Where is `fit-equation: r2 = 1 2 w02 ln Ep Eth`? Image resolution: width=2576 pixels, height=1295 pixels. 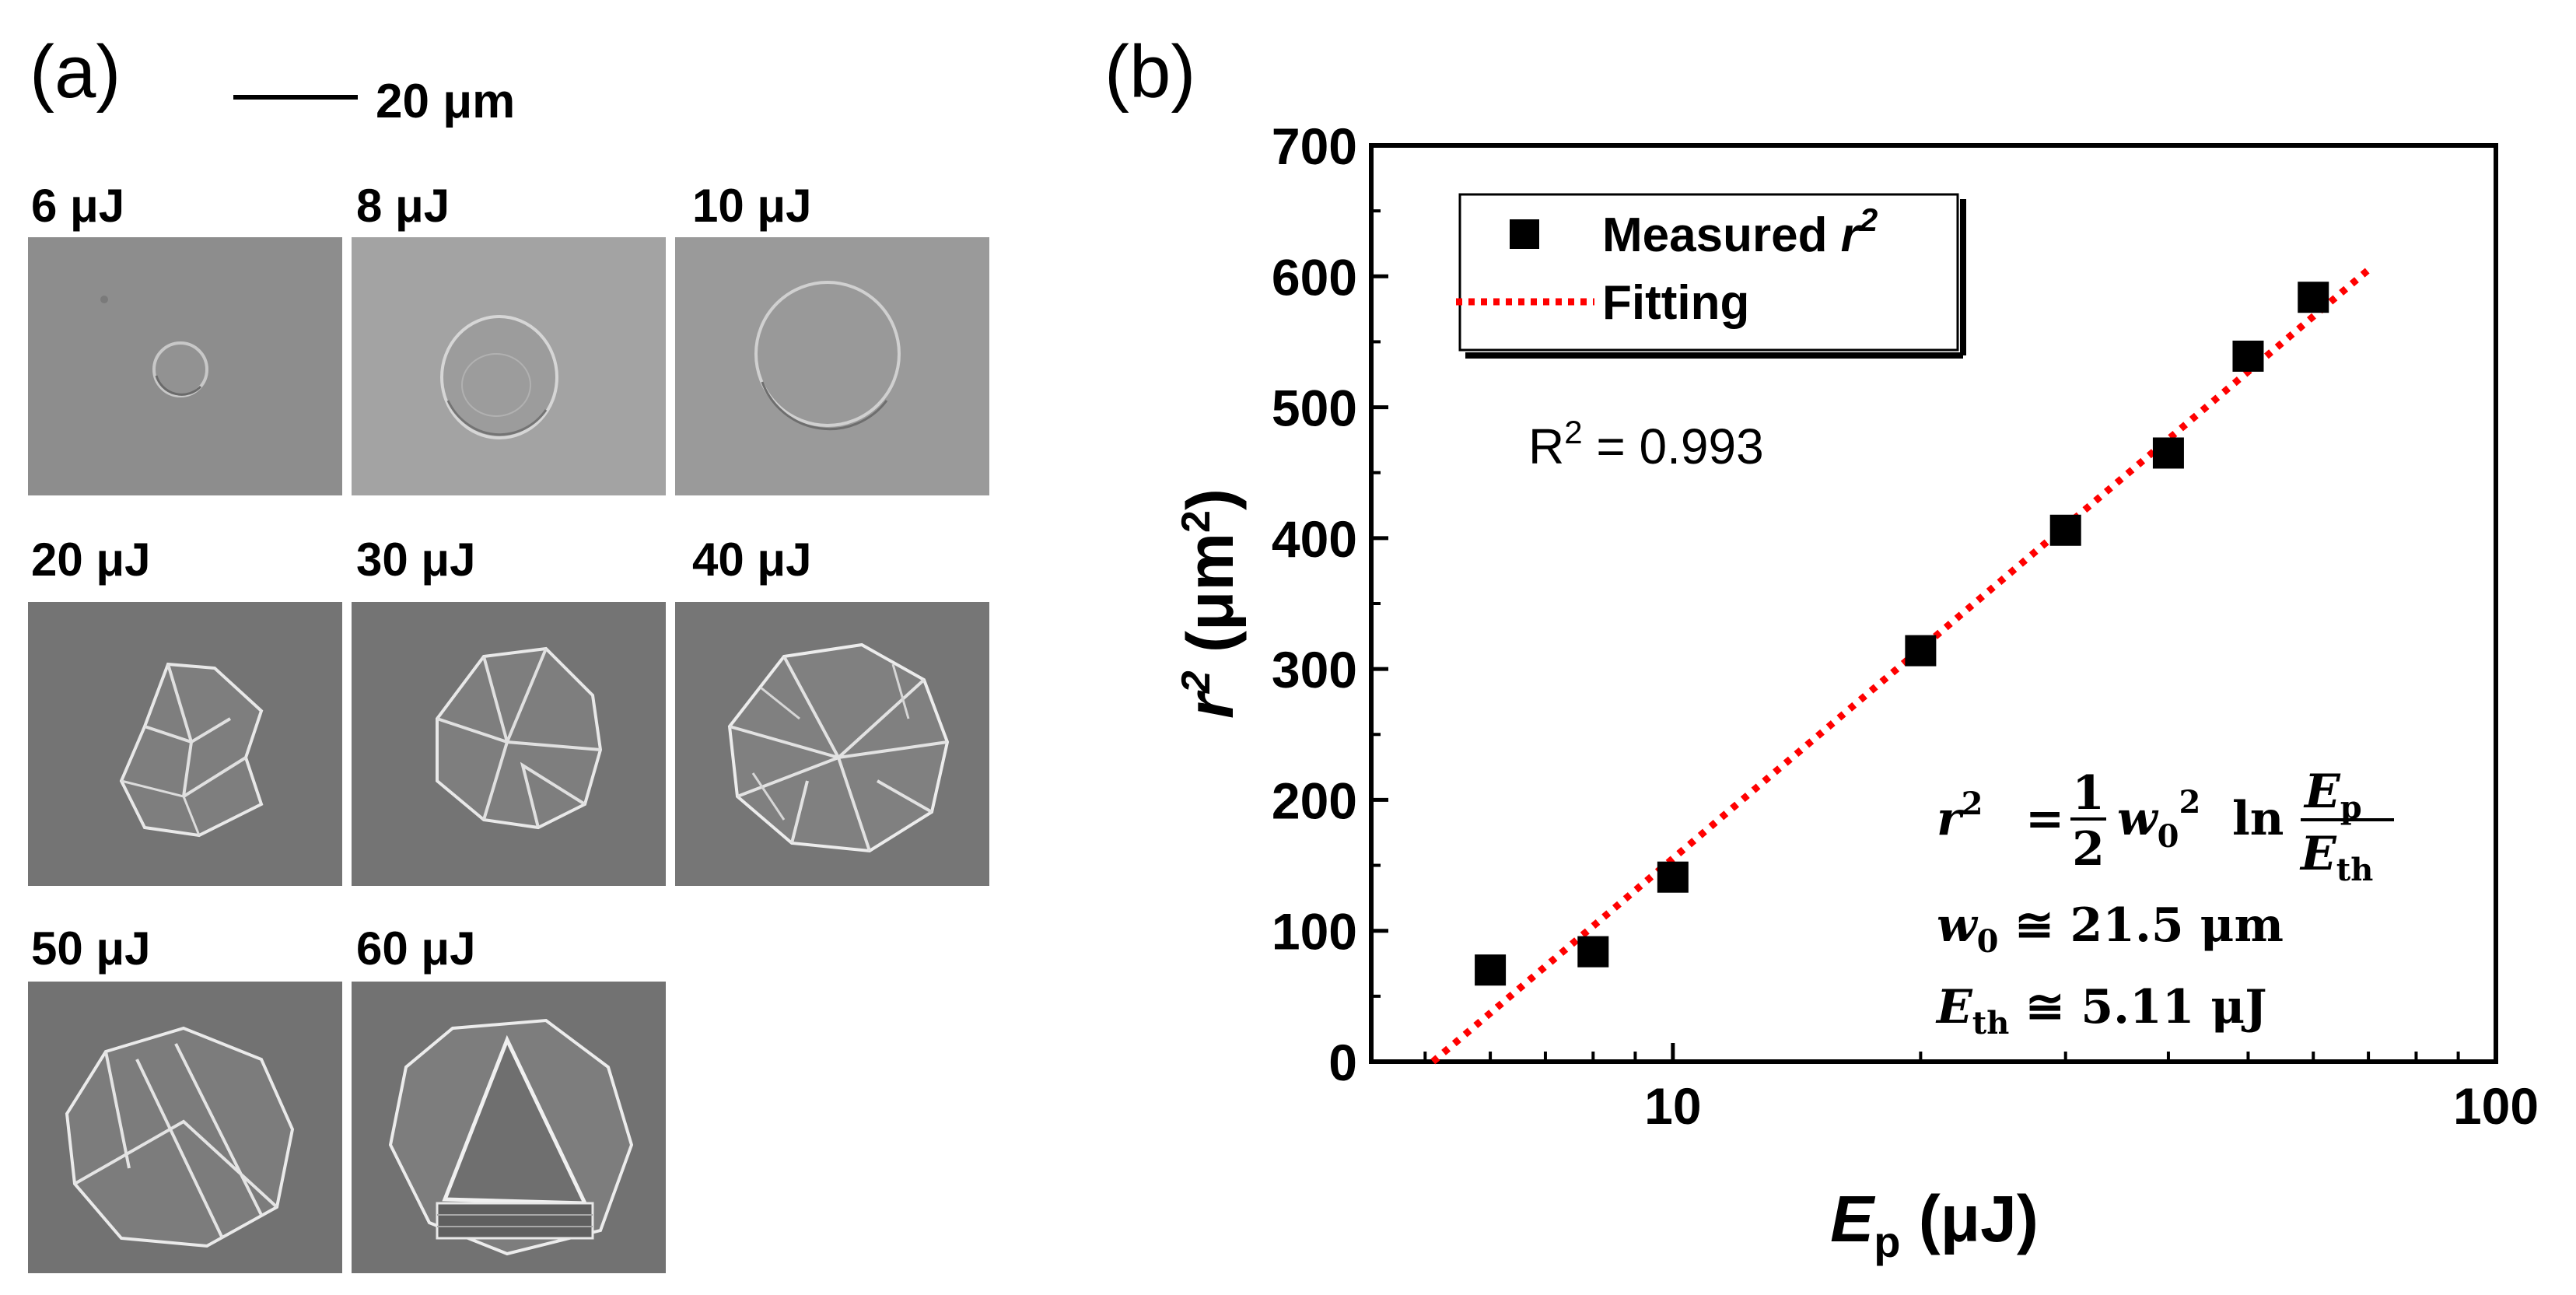
fit-equation: r2 = 1 2 w02 ln Ep Eth is located at coordinates (2165, 826).